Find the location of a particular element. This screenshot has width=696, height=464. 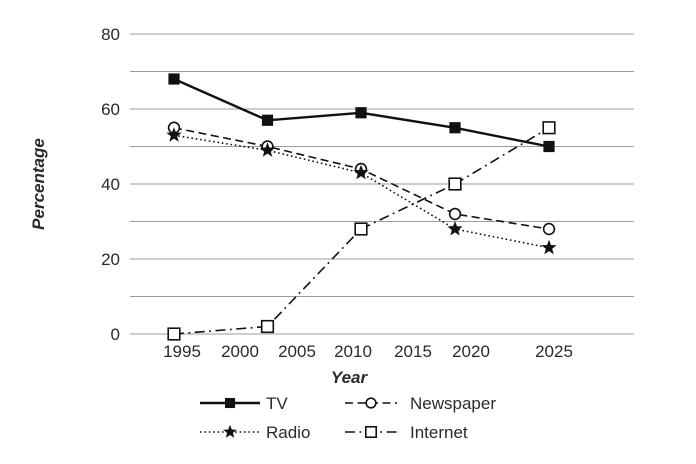

legend-label-radio: Radio is located at coordinates (288, 432).